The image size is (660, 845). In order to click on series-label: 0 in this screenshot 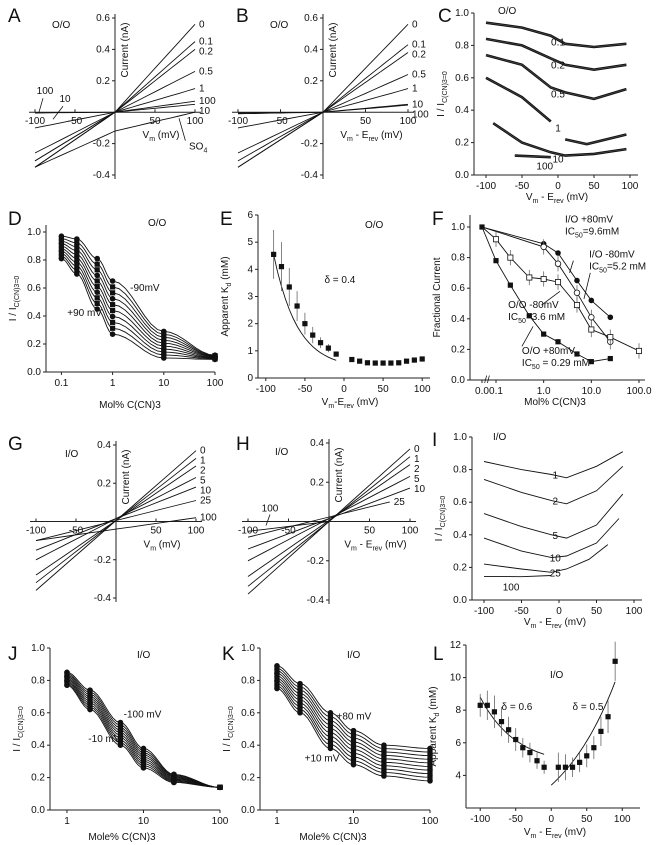, I will do `click(202, 24)`.